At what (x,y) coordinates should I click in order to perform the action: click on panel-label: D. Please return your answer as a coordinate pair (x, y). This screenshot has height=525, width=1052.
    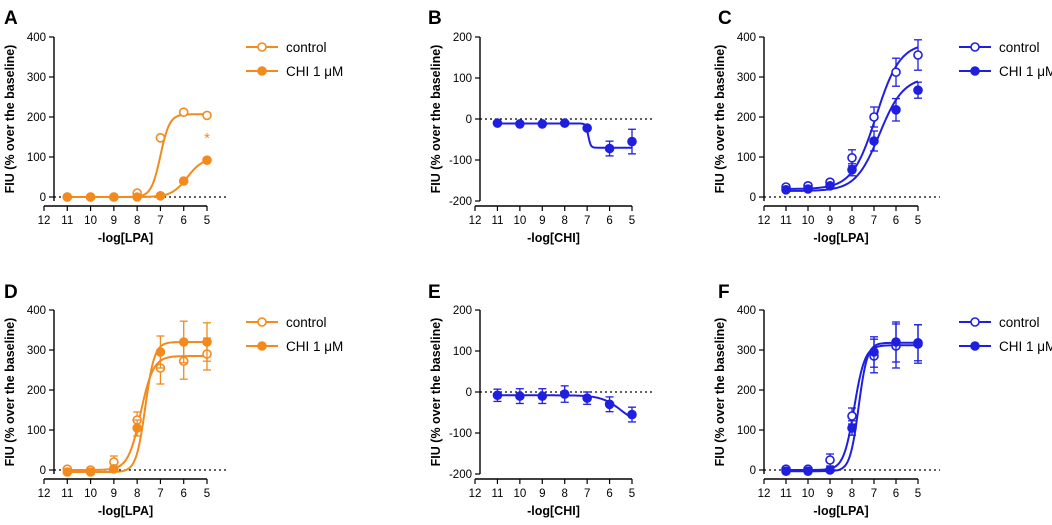
    Looking at the image, I should click on (11, 292).